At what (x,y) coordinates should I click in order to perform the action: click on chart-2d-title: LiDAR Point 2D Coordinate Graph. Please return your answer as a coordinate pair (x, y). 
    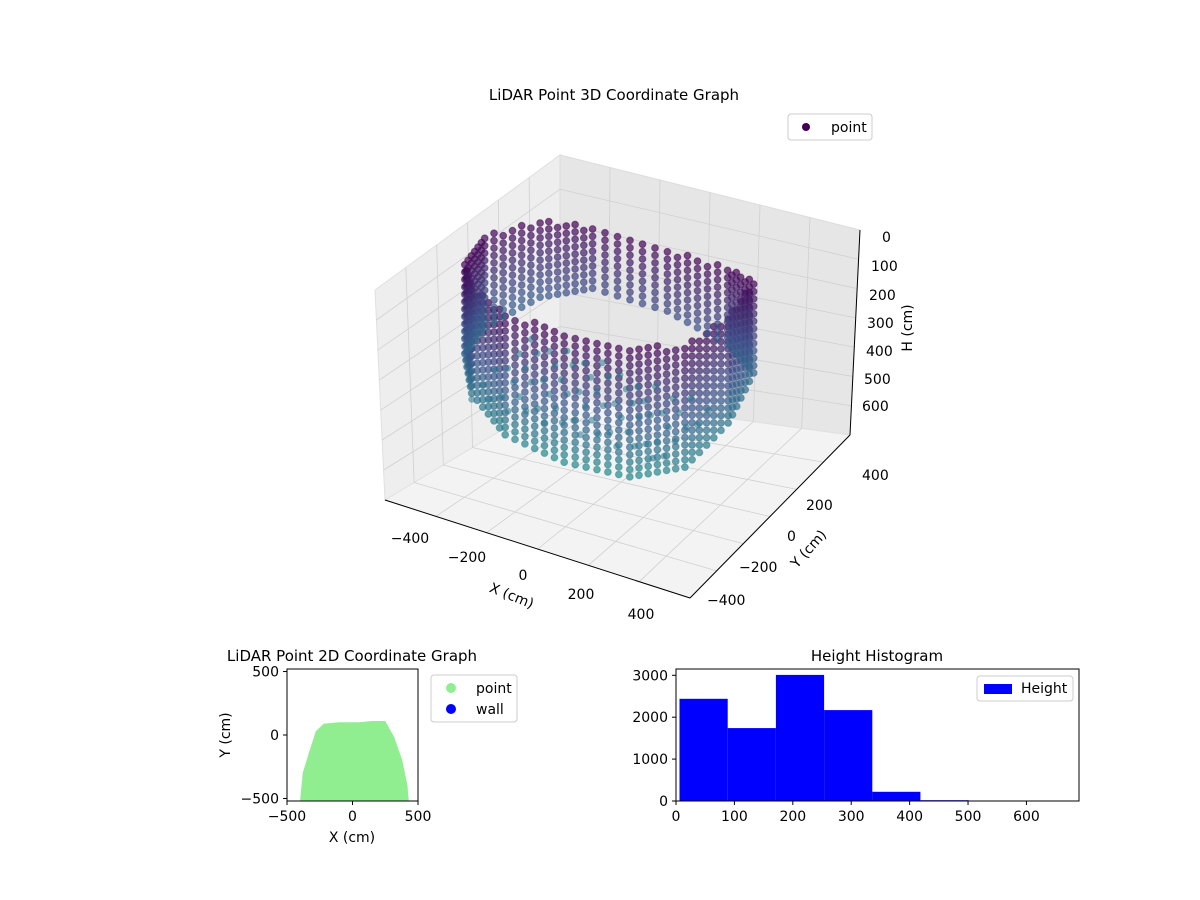
    Looking at the image, I should click on (352, 656).